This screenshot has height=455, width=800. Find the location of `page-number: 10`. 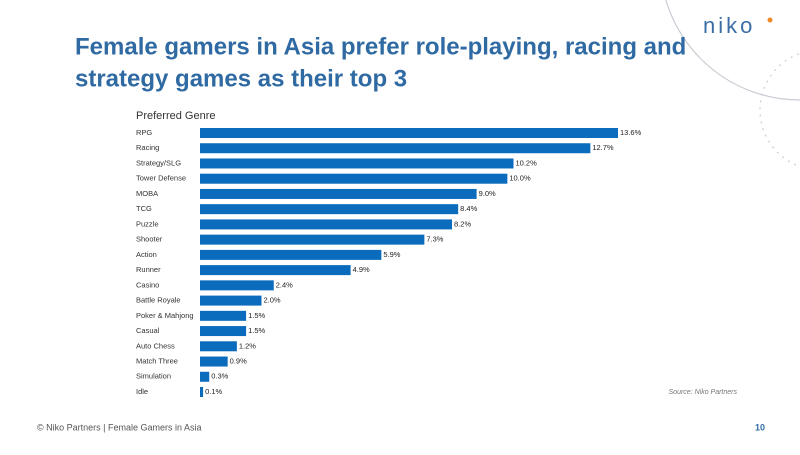

page-number: 10 is located at coordinates (760, 427).